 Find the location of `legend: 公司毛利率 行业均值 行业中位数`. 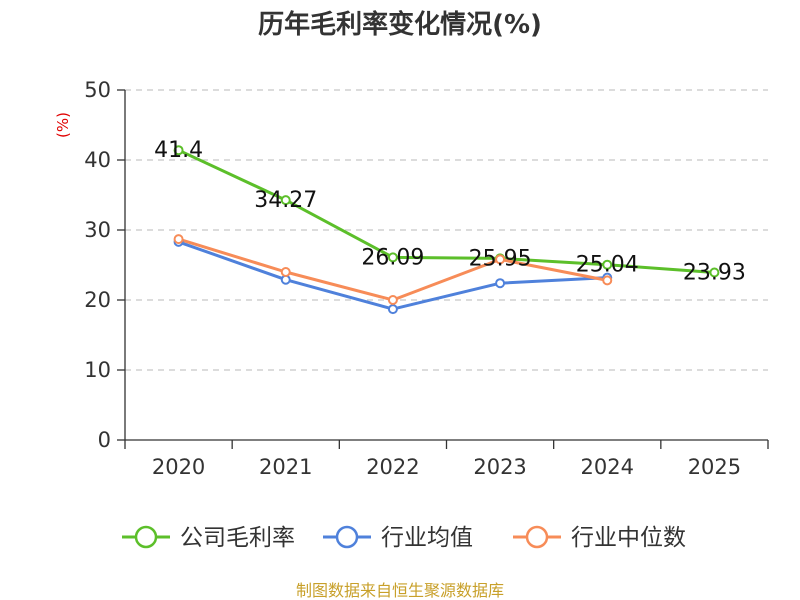

legend: 公司毛利率 行业均值 行业中位数 is located at coordinates (404, 538).